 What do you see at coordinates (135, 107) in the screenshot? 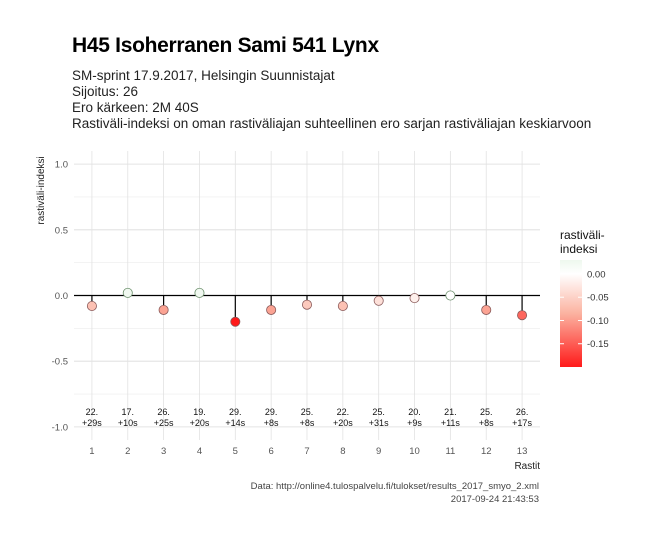
I see `subtitle-gap: Ero kärkeen: 2M 40S` at bounding box center [135, 107].